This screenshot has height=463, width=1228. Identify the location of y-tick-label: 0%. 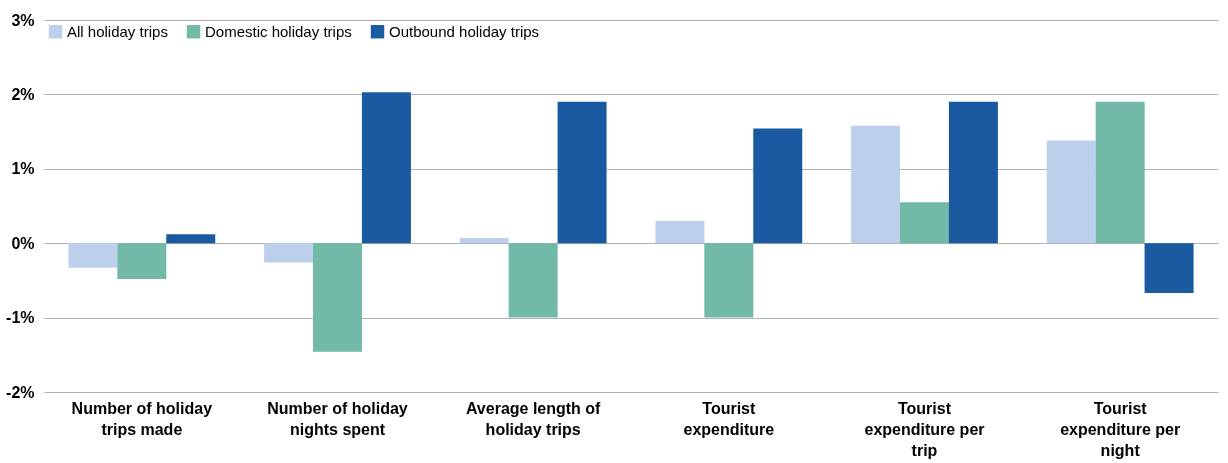
(23, 243).